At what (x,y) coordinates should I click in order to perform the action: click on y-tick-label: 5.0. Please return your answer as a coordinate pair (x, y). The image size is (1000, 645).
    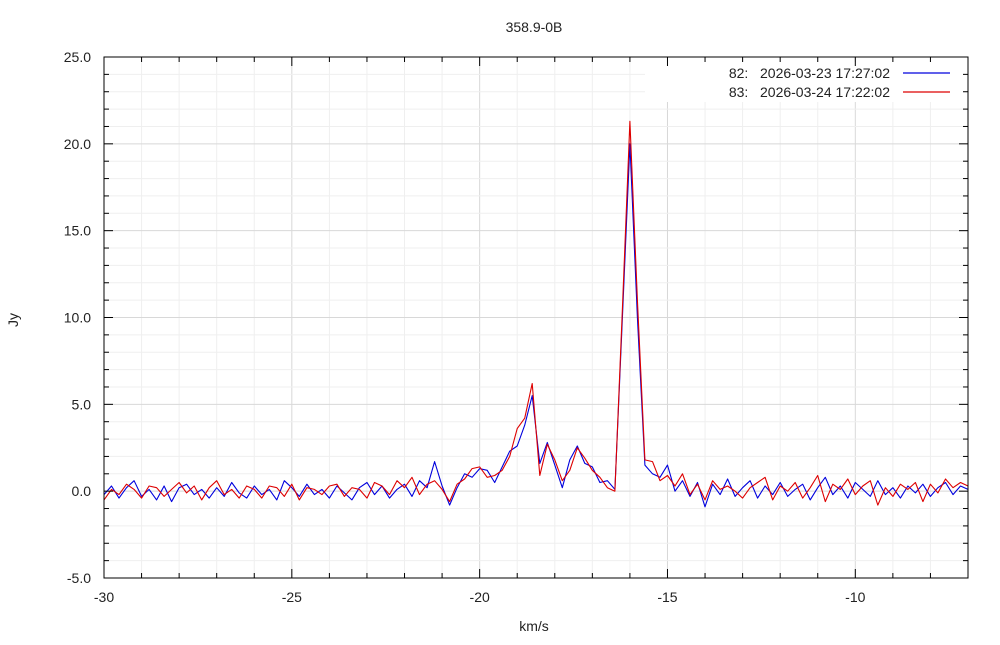
    Looking at the image, I should click on (82, 404).